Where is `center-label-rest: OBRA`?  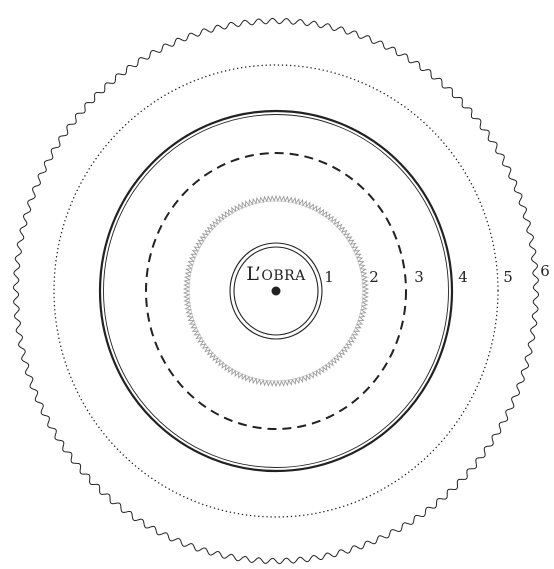 center-label-rest: OBRA is located at coordinates (283, 276).